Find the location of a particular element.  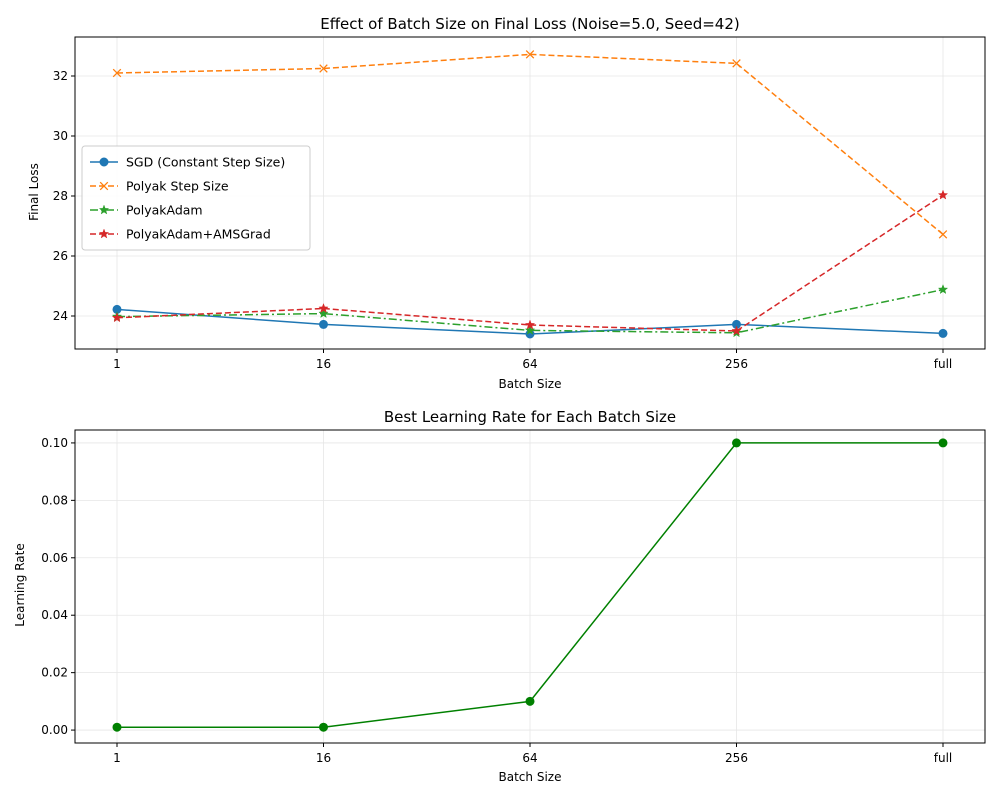

y-tick-label: 0.08 is located at coordinates (54, 500).